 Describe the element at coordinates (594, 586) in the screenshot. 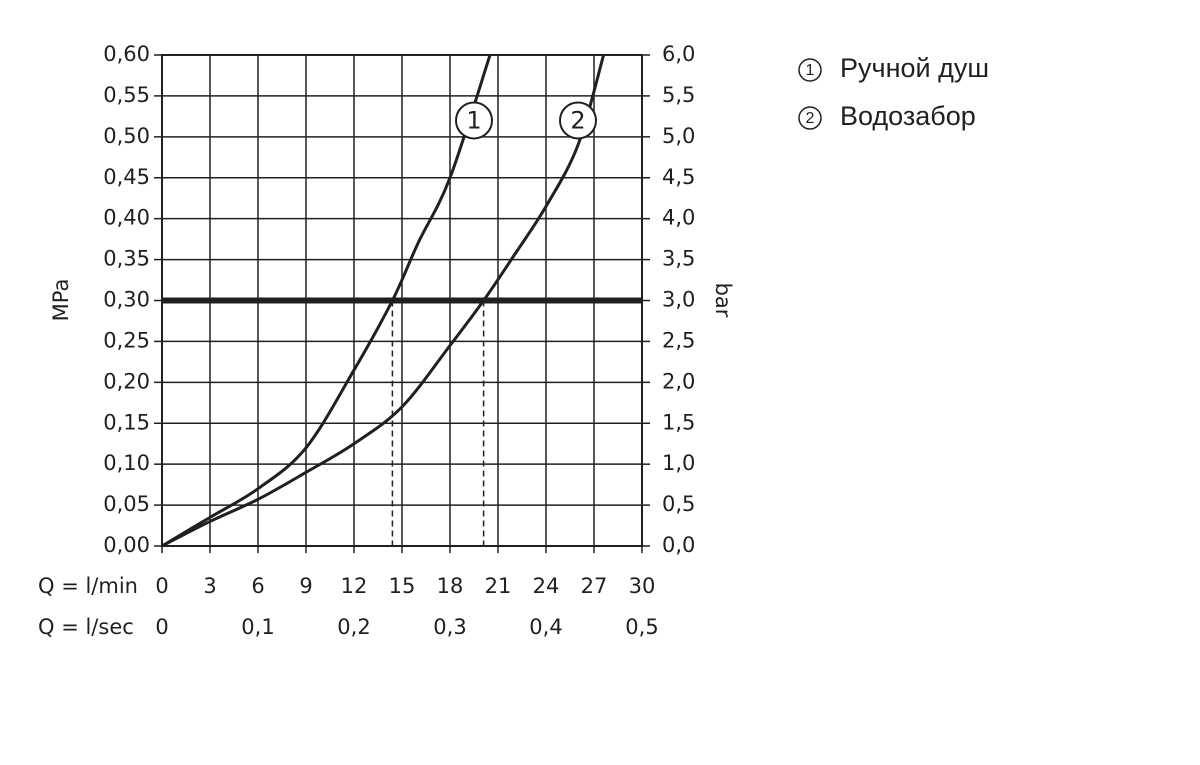

I see `x-tick-label: 27` at that location.